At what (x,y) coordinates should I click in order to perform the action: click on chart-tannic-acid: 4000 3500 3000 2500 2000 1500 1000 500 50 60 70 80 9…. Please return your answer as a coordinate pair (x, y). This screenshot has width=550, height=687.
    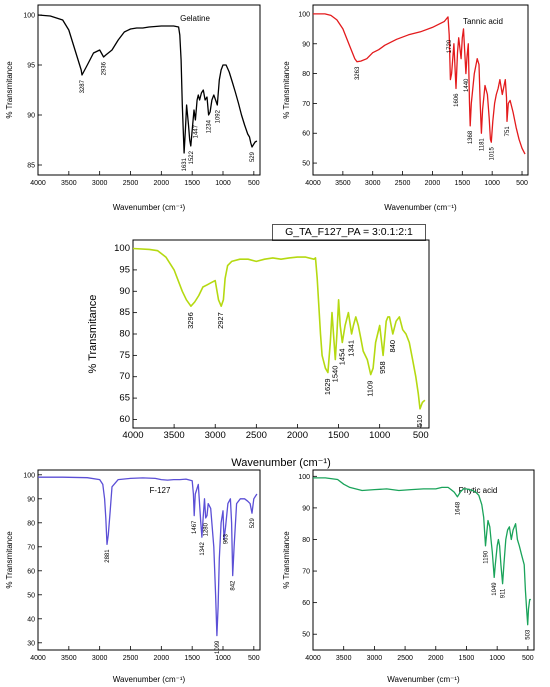
    Looking at the image, I should click on (405, 108).